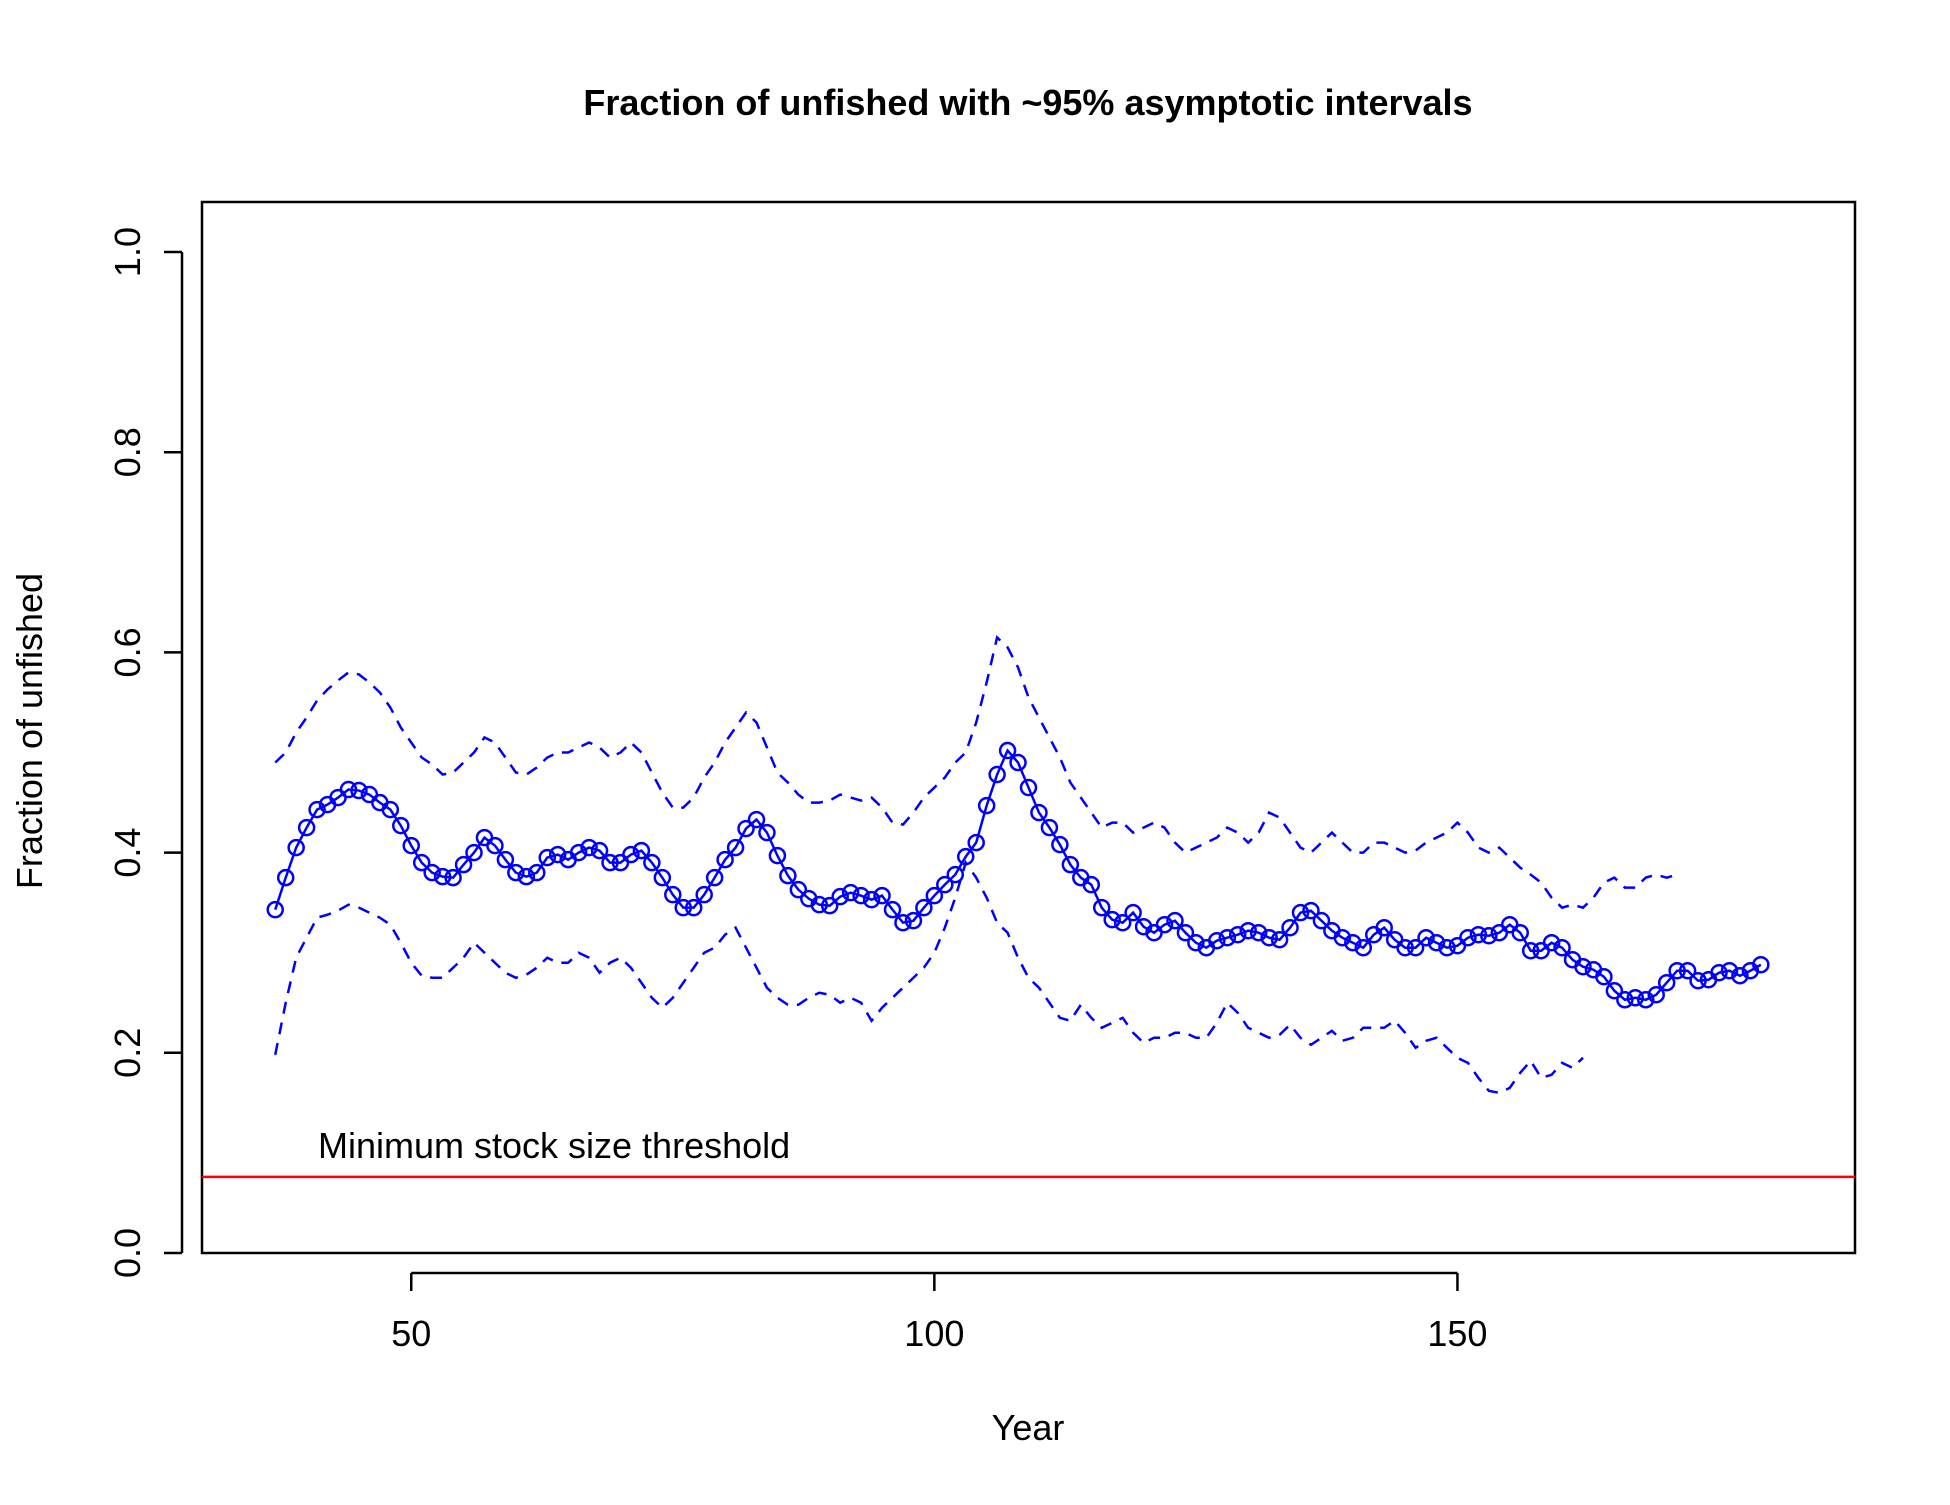  Describe the element at coordinates (127, 652) in the screenshot. I see `y-tick-label: 0.6` at that location.